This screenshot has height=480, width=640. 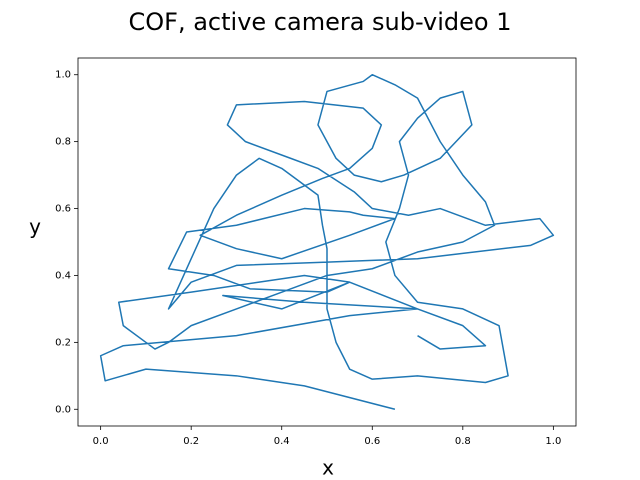 What do you see at coordinates (35, 227) in the screenshot?
I see `y-axis-label: y` at bounding box center [35, 227].